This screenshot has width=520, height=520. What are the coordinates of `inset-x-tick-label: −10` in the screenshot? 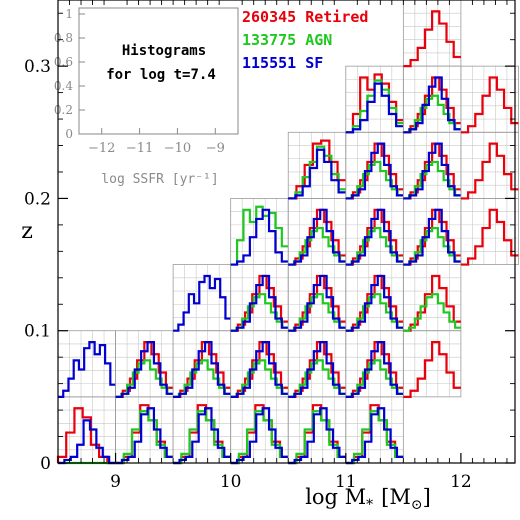 It's located at (177, 148).